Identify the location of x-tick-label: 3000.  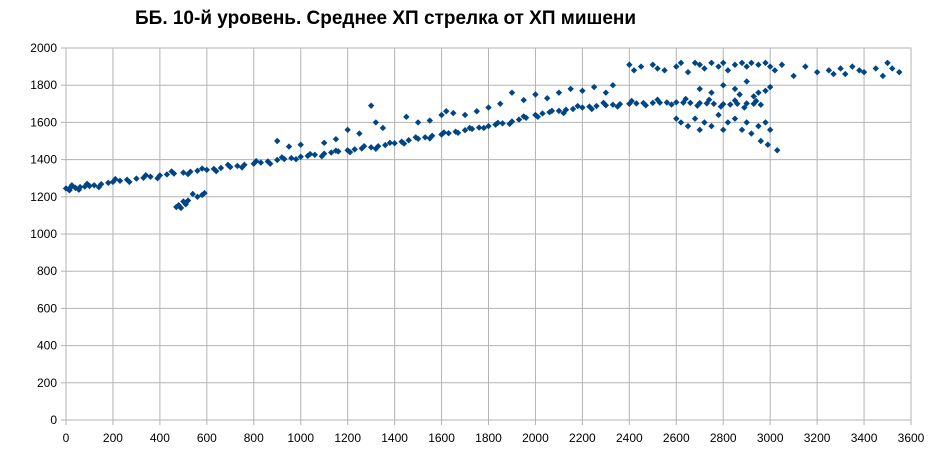
(770, 438).